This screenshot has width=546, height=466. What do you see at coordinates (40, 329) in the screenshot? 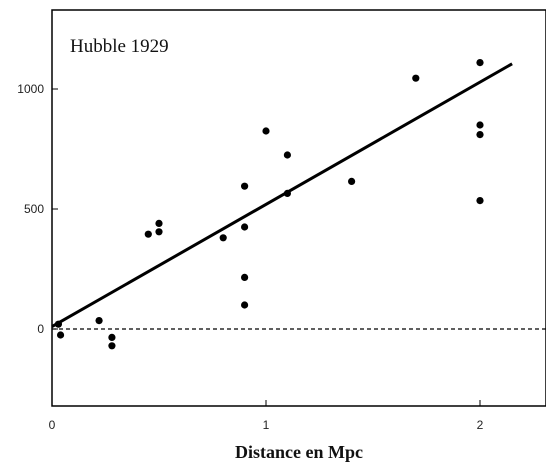
I see `y-tick-label-0: 0` at bounding box center [40, 329].